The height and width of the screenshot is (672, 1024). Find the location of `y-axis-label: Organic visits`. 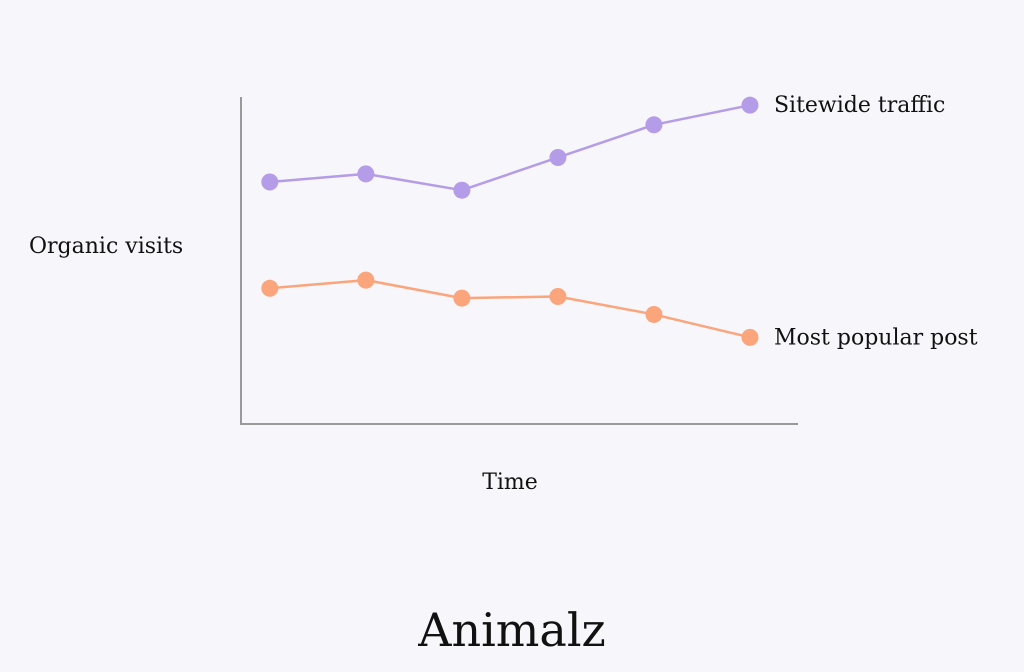

y-axis-label: Organic visits is located at coordinates (106, 246).